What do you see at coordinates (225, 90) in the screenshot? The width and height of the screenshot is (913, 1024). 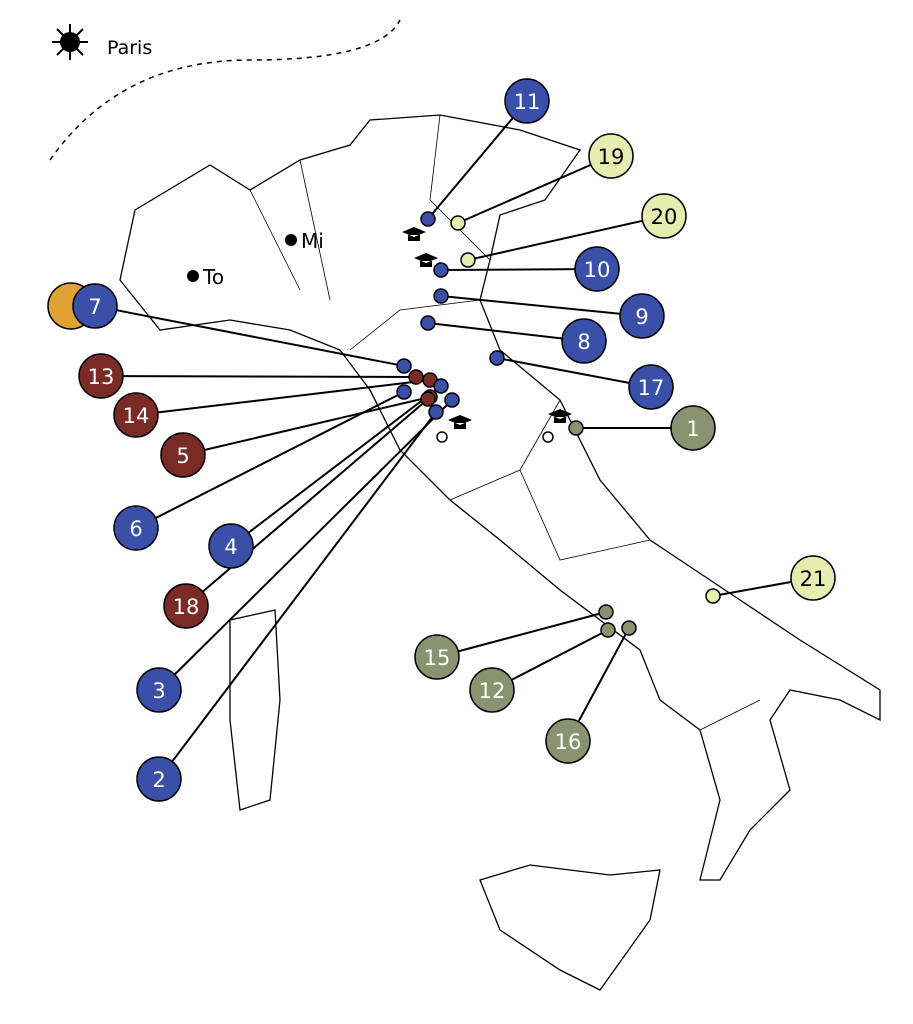 I see `dashed-border` at bounding box center [225, 90].